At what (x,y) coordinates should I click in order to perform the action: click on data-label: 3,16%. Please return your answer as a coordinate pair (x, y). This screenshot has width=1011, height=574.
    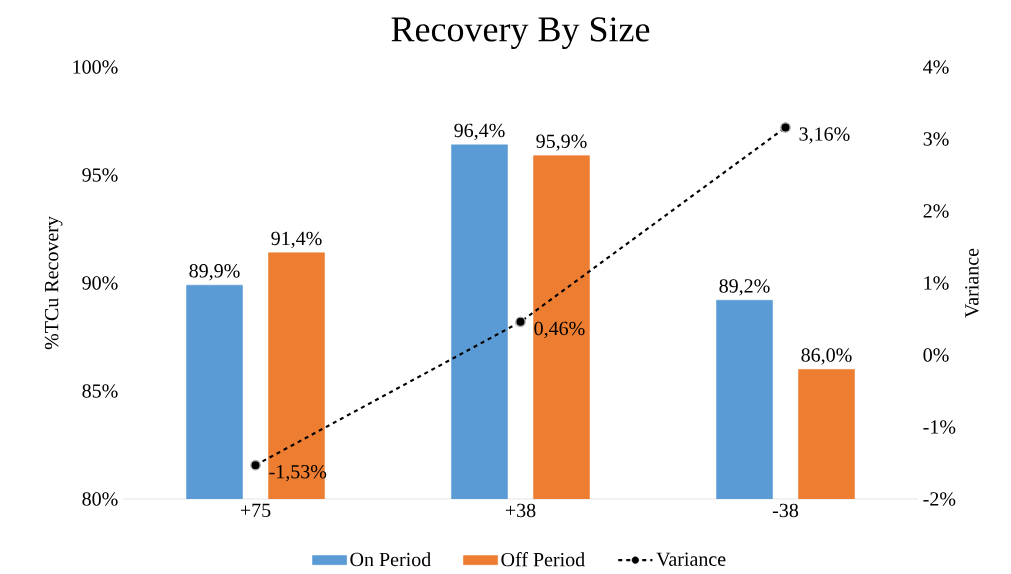
    Looking at the image, I should click on (824, 135).